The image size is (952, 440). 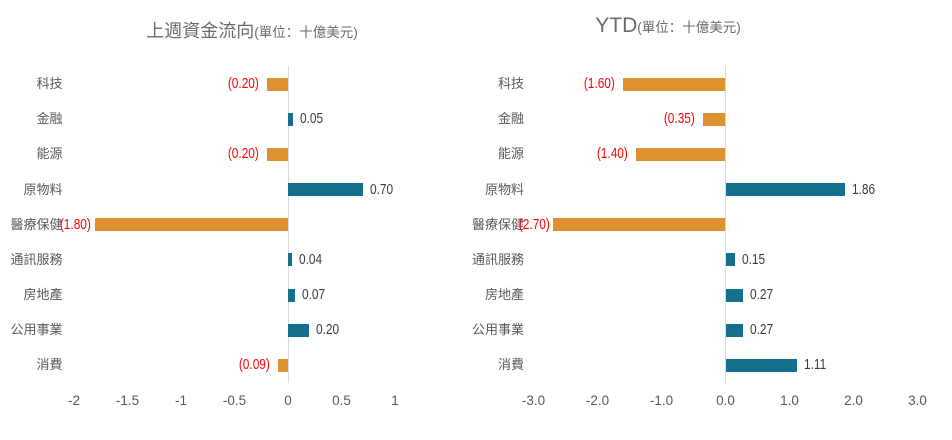 What do you see at coordinates (725, 401) in the screenshot?
I see `x-tick-label: 0.0` at bounding box center [725, 401].